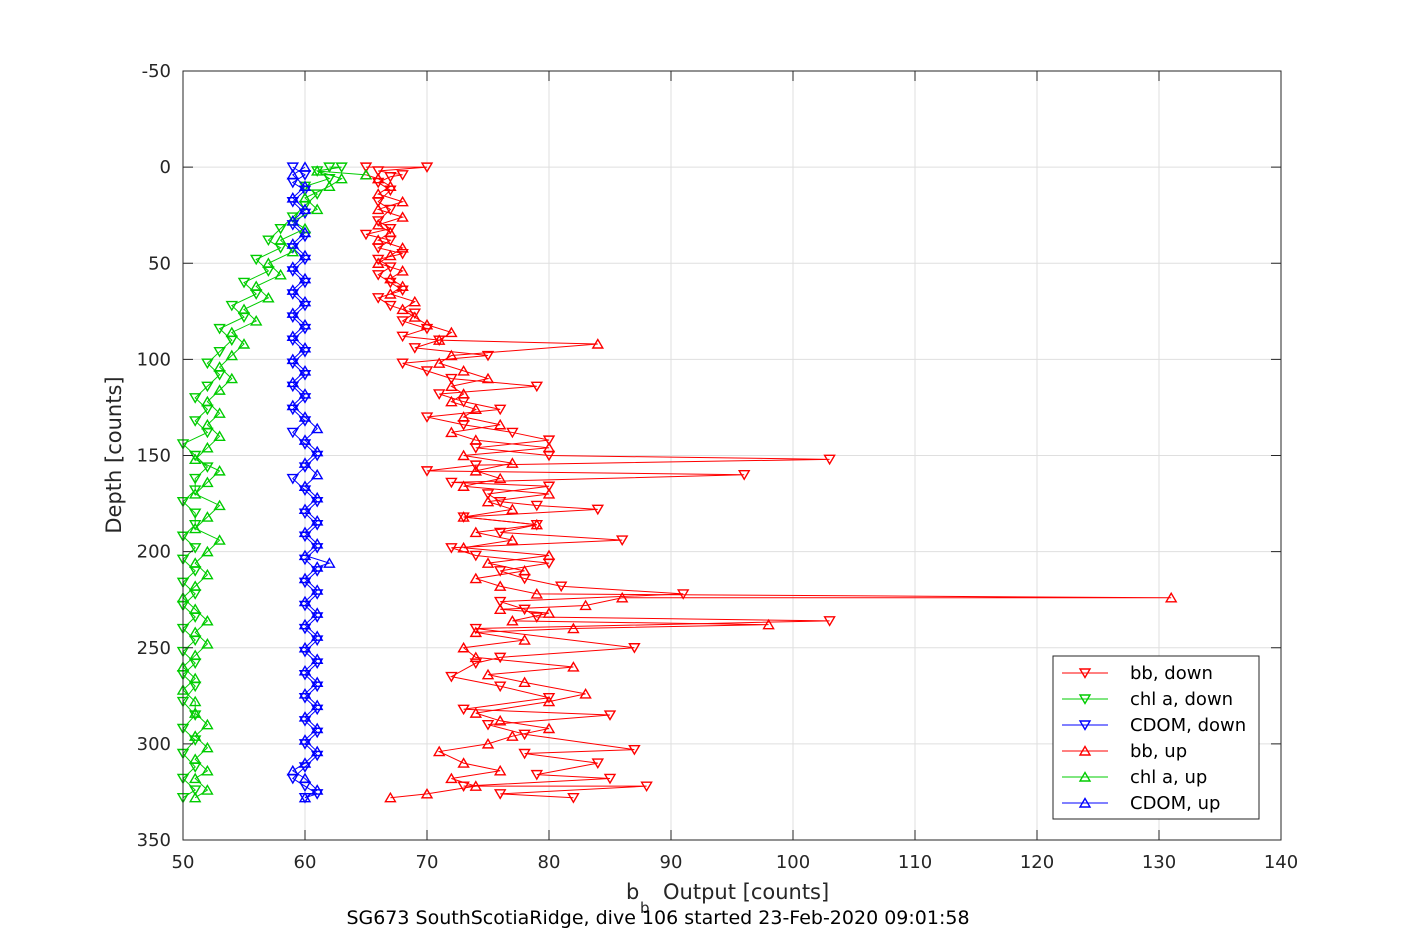 Image resolution: width=1417 pixels, height=945 pixels. I want to click on x-tick-label: 70, so click(427, 862).